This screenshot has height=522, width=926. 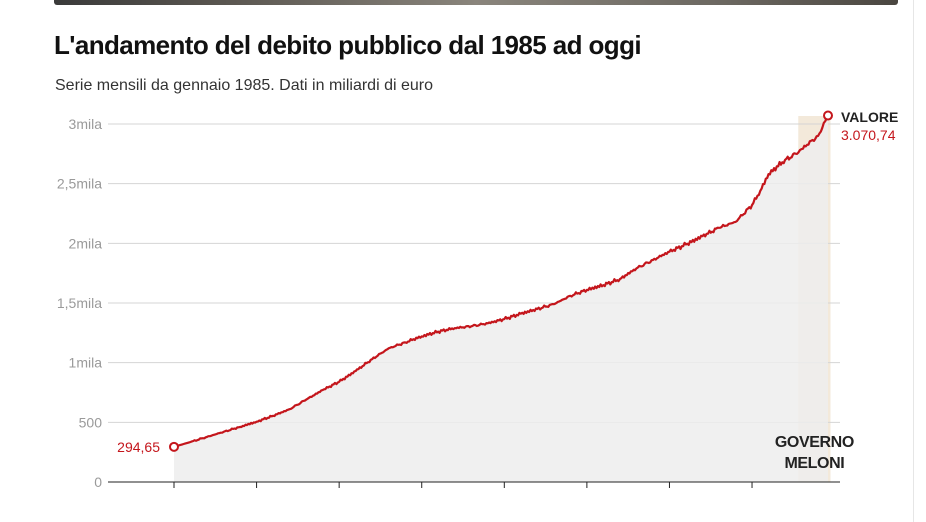 I want to click on end-point-marker, so click(x=828, y=115).